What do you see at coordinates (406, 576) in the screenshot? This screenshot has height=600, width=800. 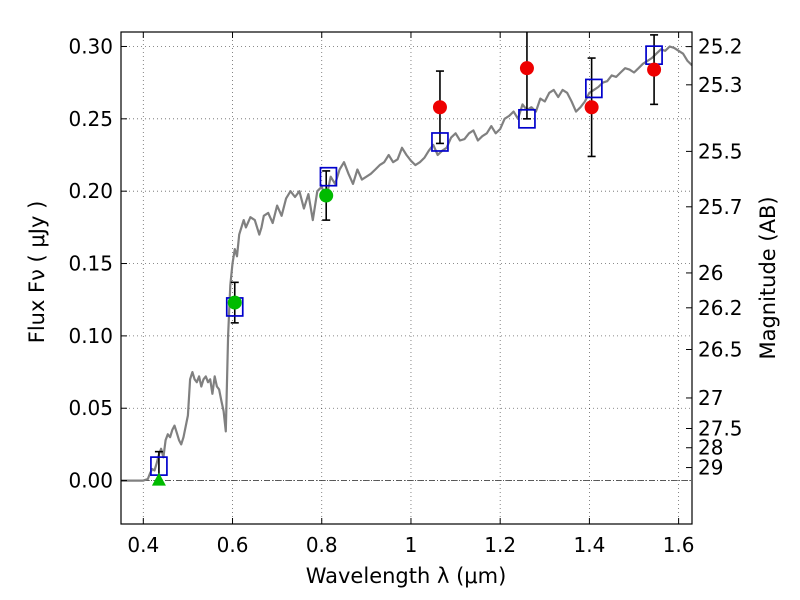 I see `x-axis-label: Wavelength λ (μm)` at bounding box center [406, 576].